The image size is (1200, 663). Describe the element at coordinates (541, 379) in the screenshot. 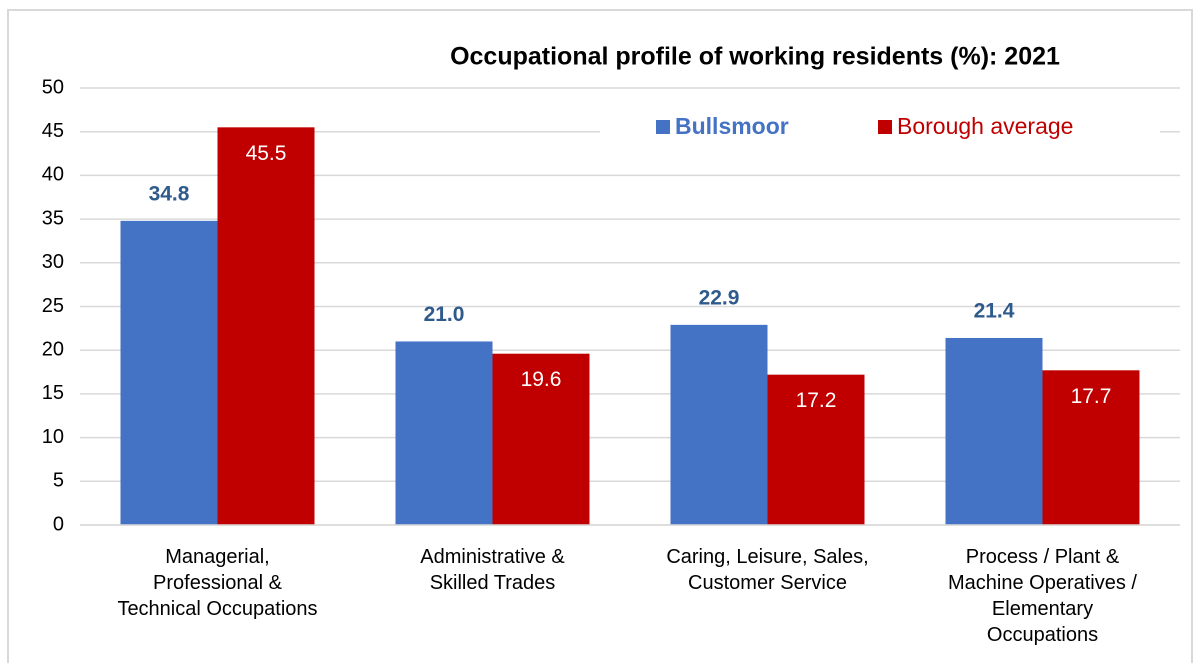

I see `data-label: 19.6` at that location.